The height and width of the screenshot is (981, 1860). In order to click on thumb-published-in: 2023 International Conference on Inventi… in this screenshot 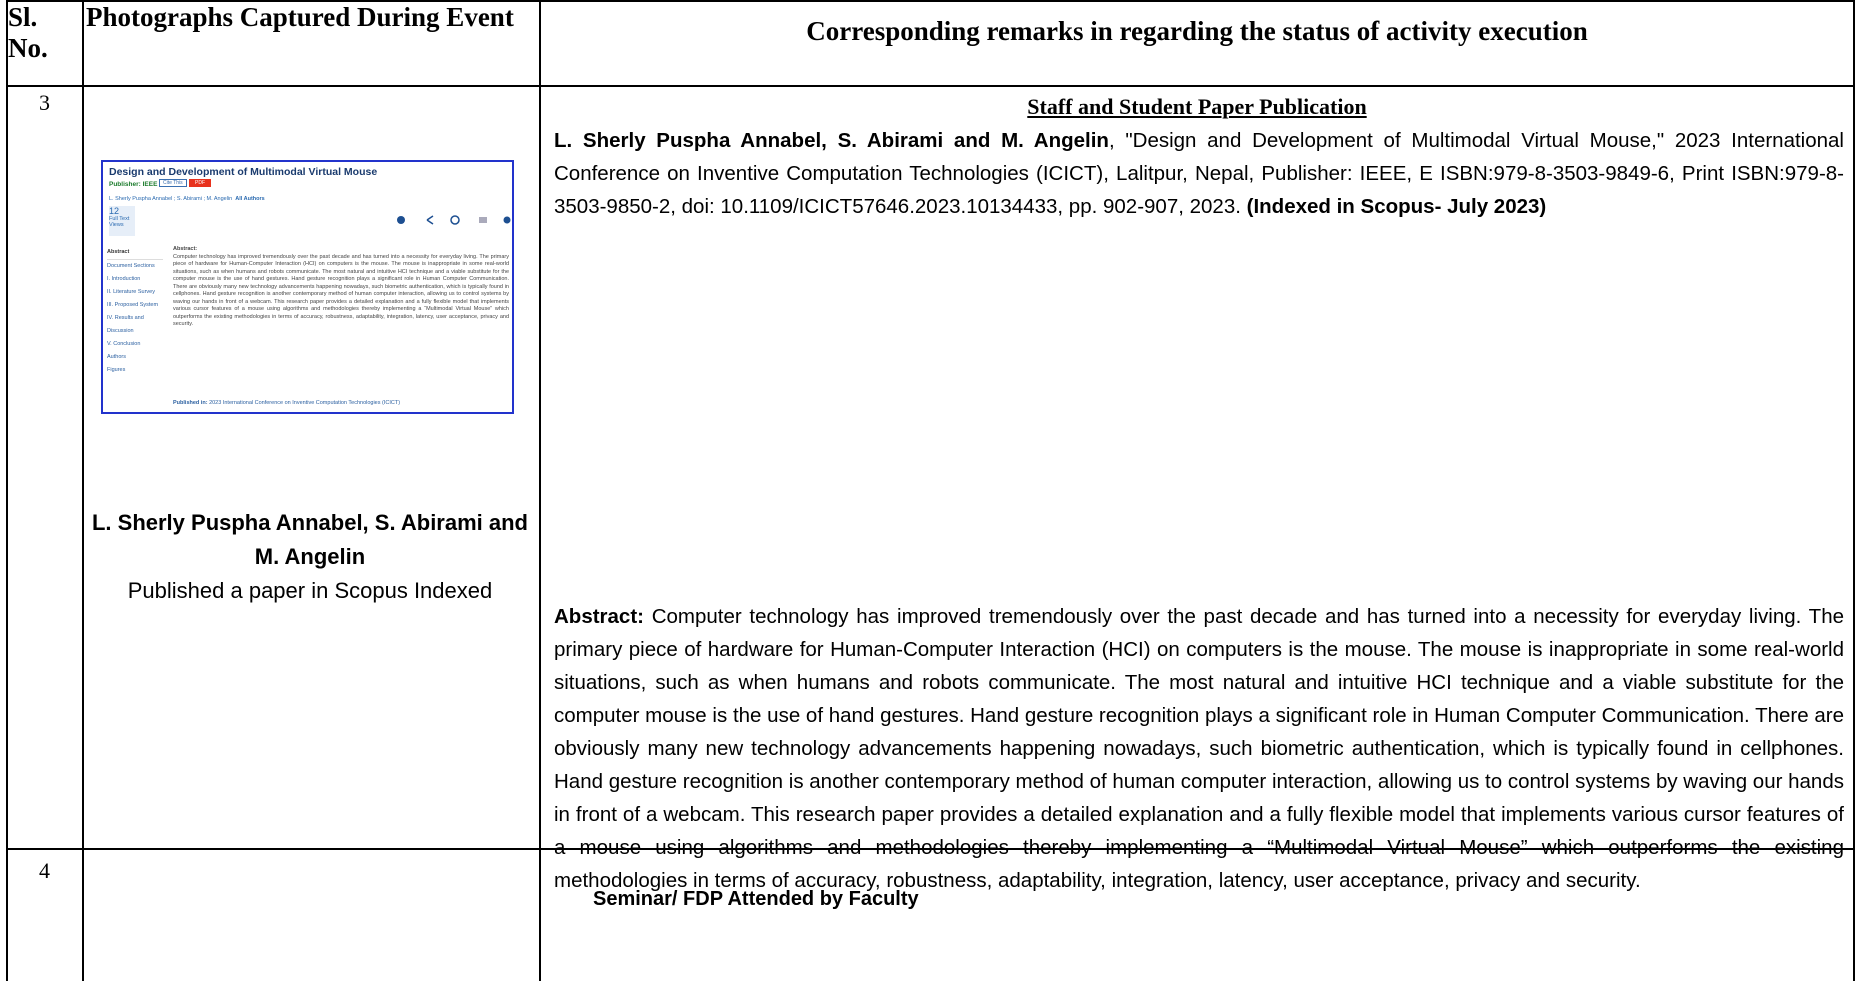, I will do `click(305, 403)`.